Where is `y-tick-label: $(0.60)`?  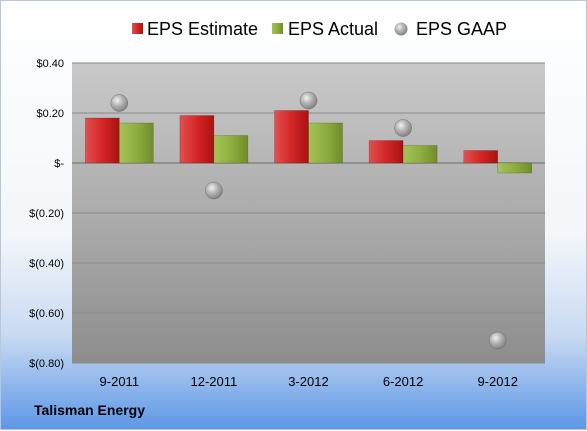
y-tick-label: $(0.60) is located at coordinates (46, 314).